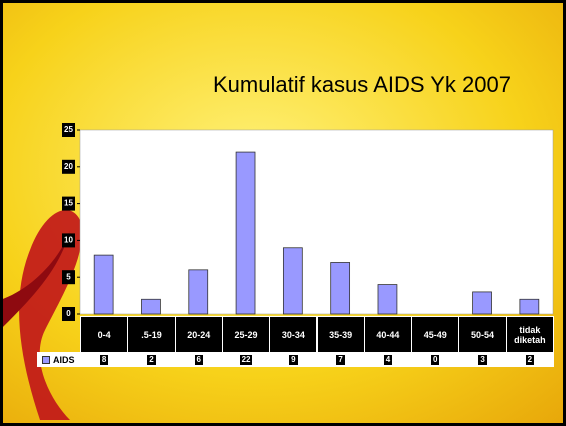 This screenshot has width=566, height=426. I want to click on legend-label: AIDS, so click(64, 359).